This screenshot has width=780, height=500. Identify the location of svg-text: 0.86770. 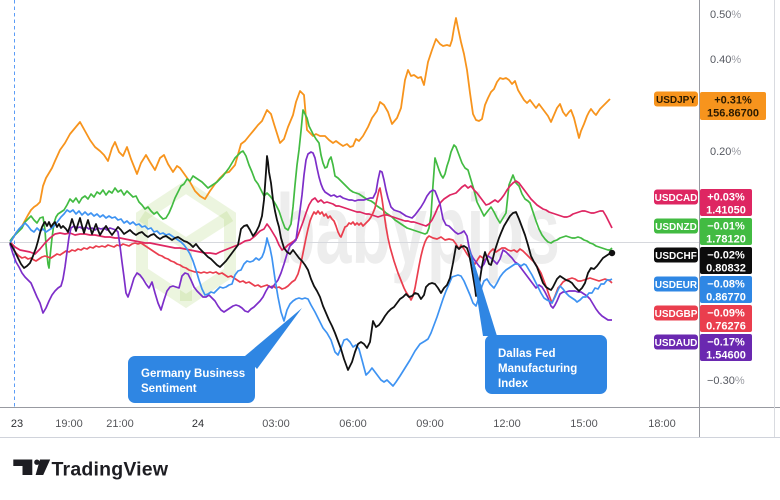
(726, 298).